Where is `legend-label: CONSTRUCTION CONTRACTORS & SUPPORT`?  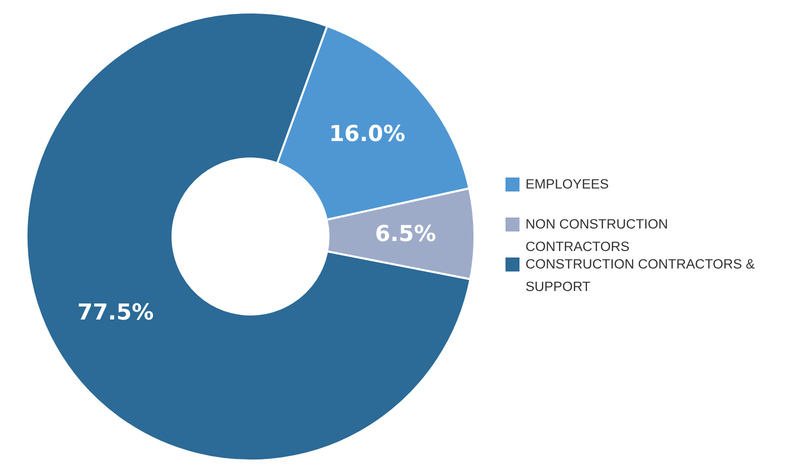
legend-label: CONSTRUCTION CONTRACTORS & SUPPORT is located at coordinates (640, 275).